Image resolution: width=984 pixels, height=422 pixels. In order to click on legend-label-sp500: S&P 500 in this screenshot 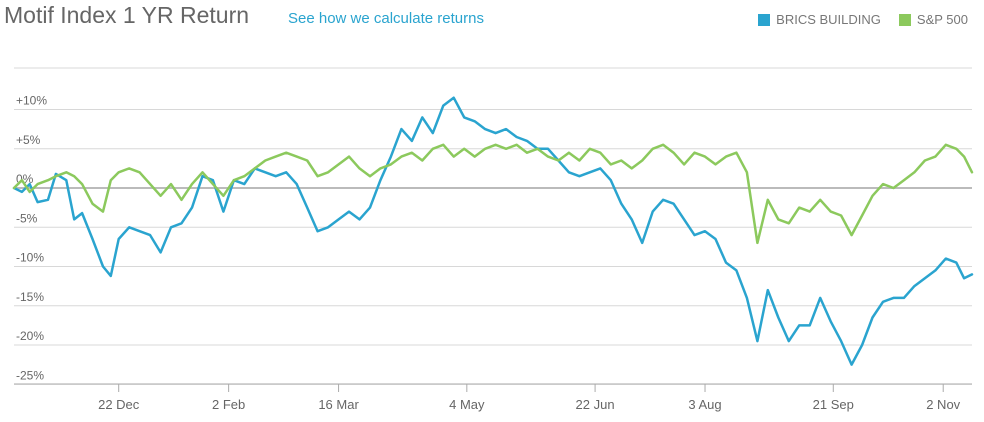, I will do `click(942, 19)`.